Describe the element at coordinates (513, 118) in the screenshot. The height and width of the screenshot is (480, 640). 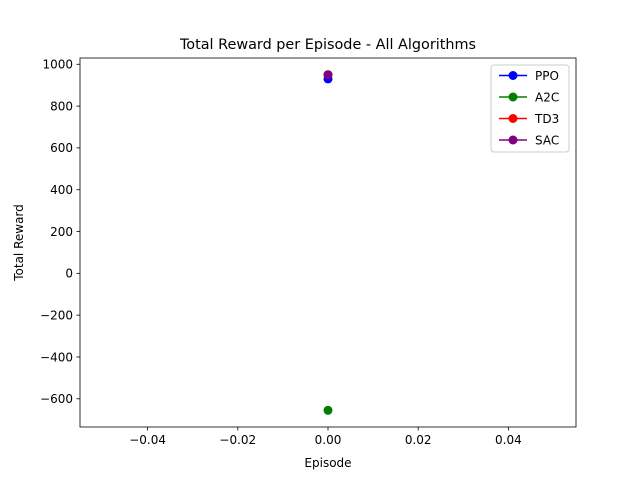
I see `legend-marker-td3` at that location.